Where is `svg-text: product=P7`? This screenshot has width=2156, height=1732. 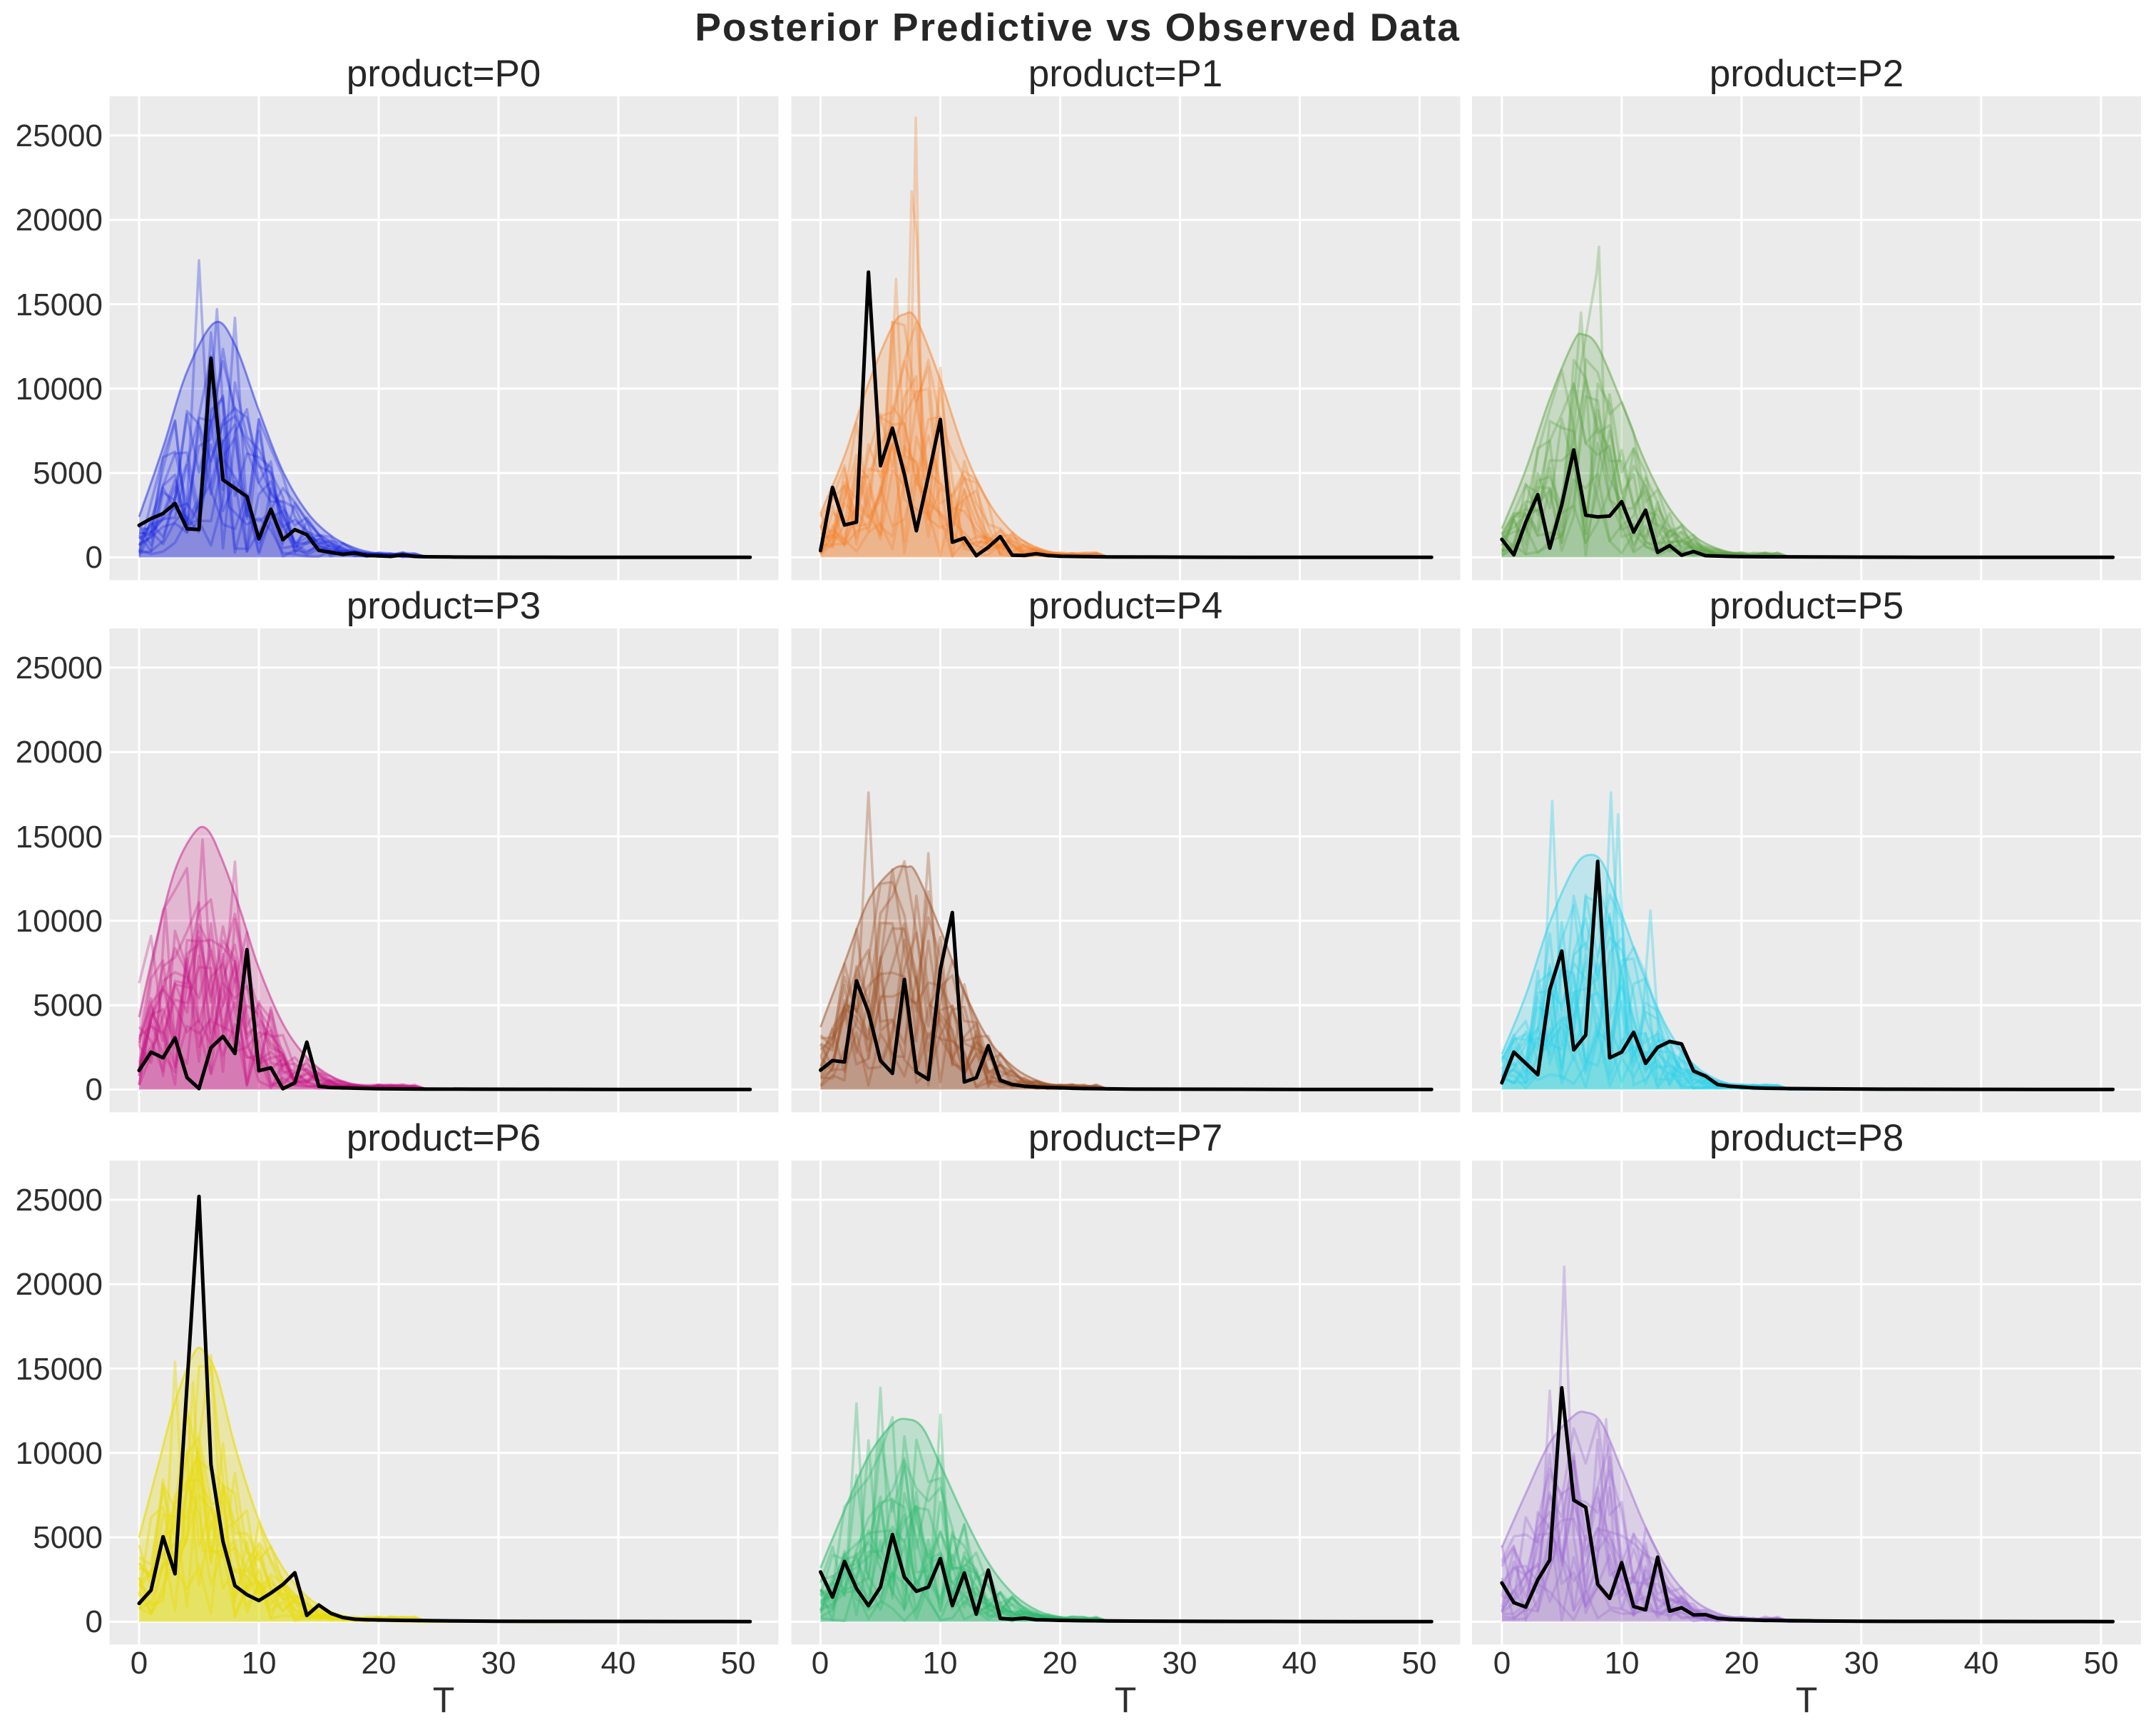
svg-text: product=P7 is located at coordinates (1125, 1138).